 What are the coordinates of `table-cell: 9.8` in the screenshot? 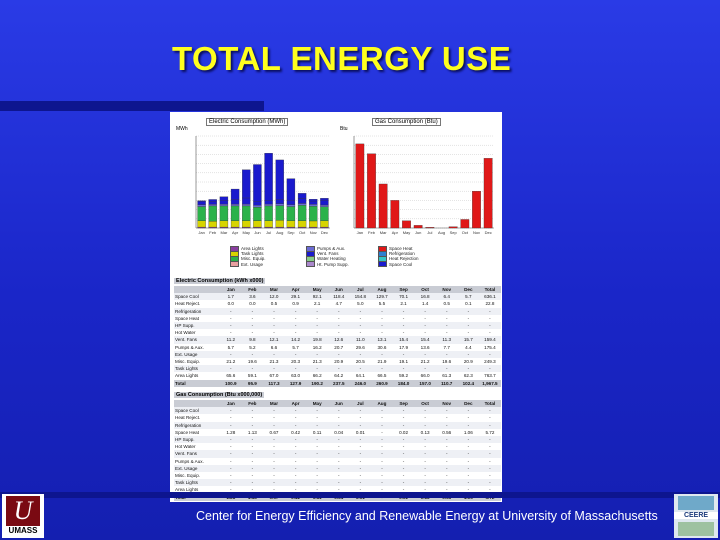 It's located at (252, 340).